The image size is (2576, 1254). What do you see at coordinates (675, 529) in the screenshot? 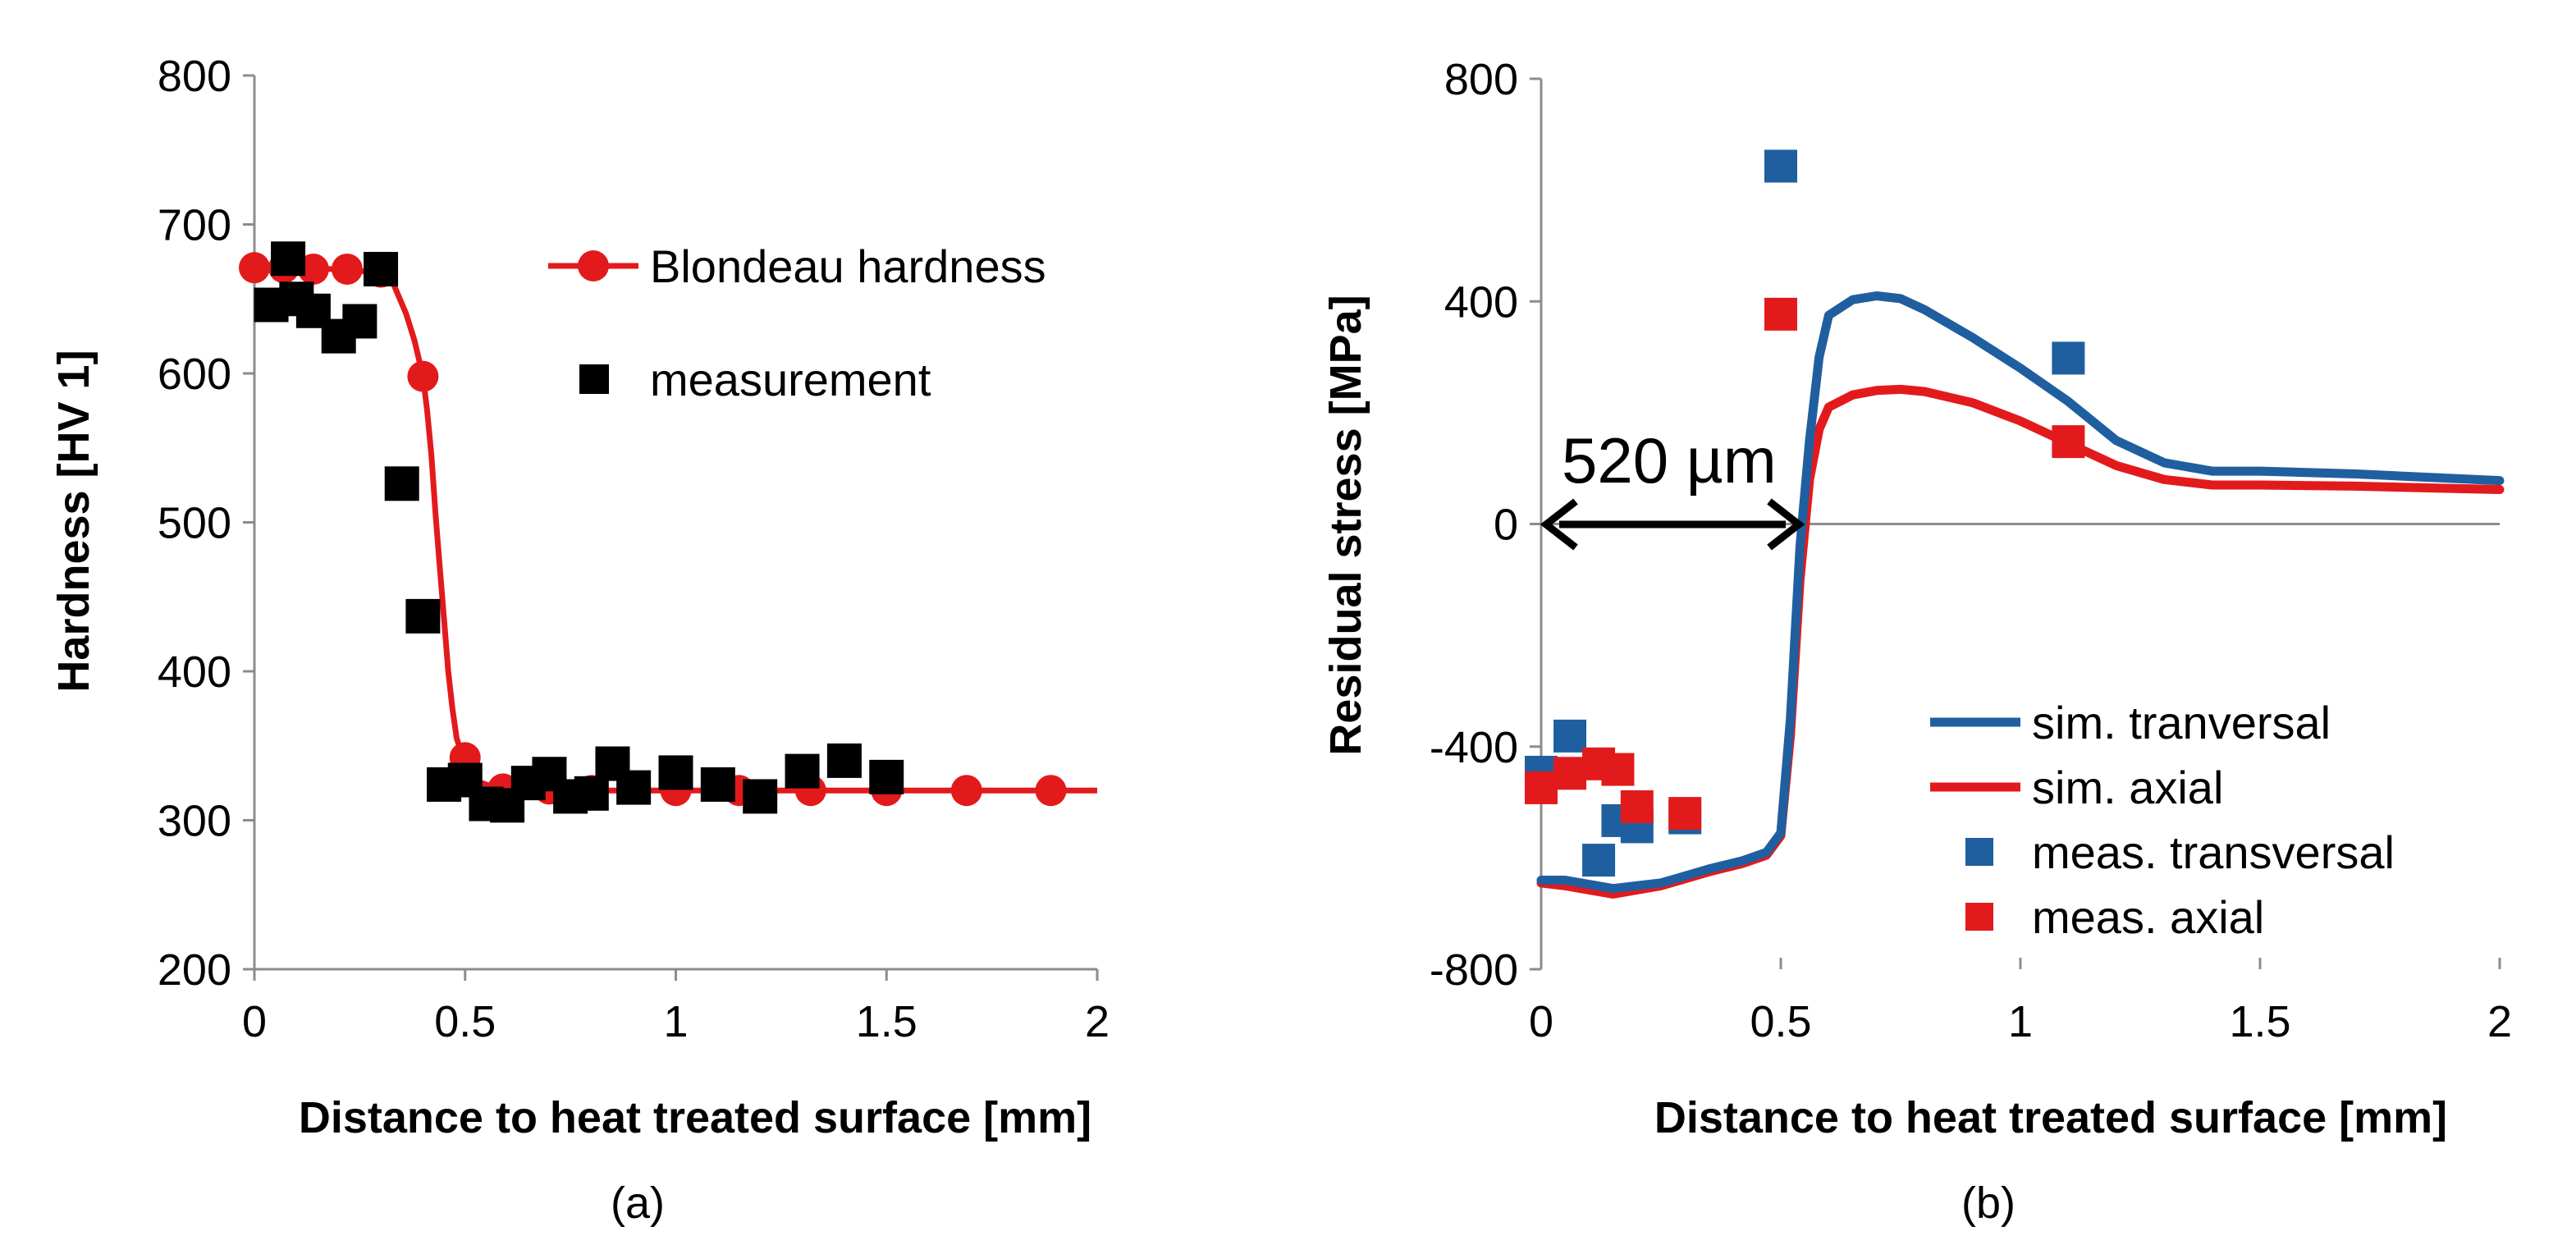
I see `blondeau-hardness-line` at bounding box center [675, 529].